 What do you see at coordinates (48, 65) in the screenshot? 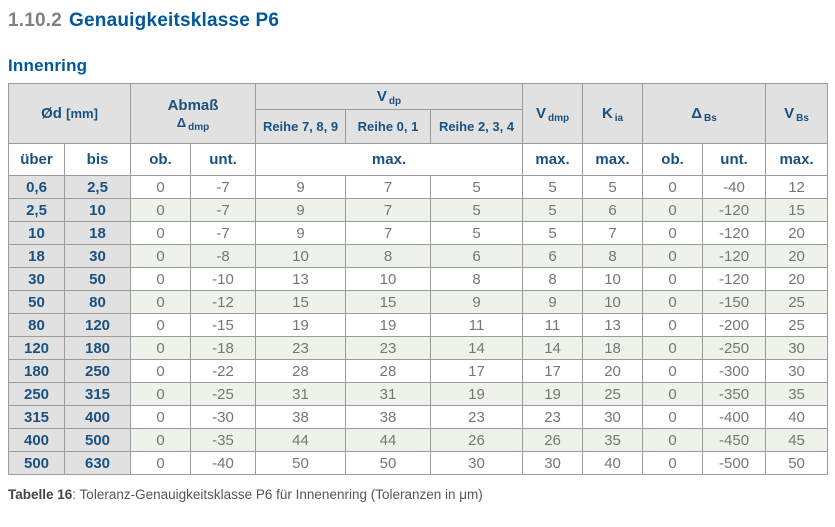
I see `table-subtitle: Innenring` at bounding box center [48, 65].